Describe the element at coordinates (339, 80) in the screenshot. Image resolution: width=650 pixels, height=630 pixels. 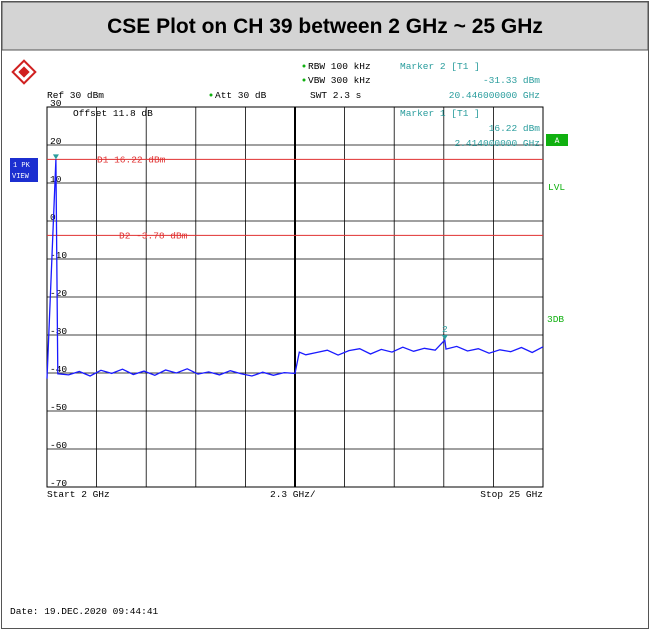
I see `annotation: VBW 300 kHz` at that location.